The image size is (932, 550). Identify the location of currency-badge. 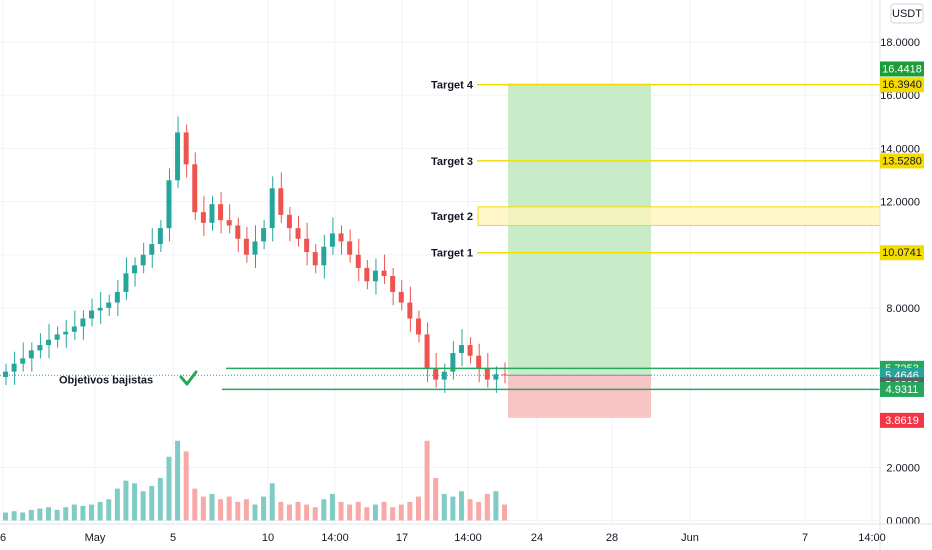
(907, 13).